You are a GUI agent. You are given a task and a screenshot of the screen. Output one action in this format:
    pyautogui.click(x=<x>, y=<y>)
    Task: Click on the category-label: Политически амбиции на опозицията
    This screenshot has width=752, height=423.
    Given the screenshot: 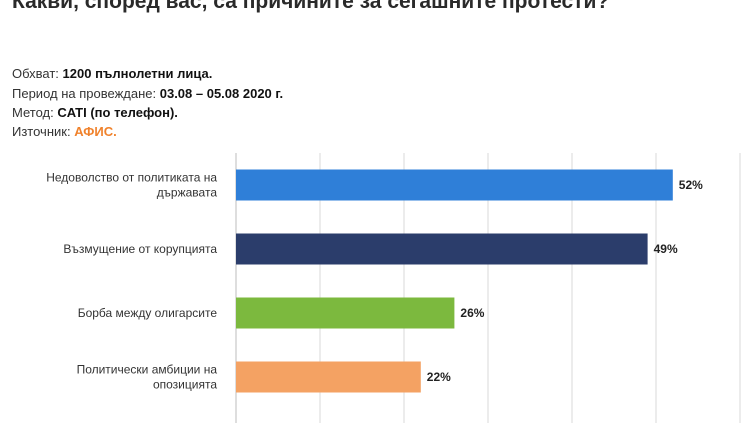 What is the action you would take?
    pyautogui.click(x=147, y=377)
    